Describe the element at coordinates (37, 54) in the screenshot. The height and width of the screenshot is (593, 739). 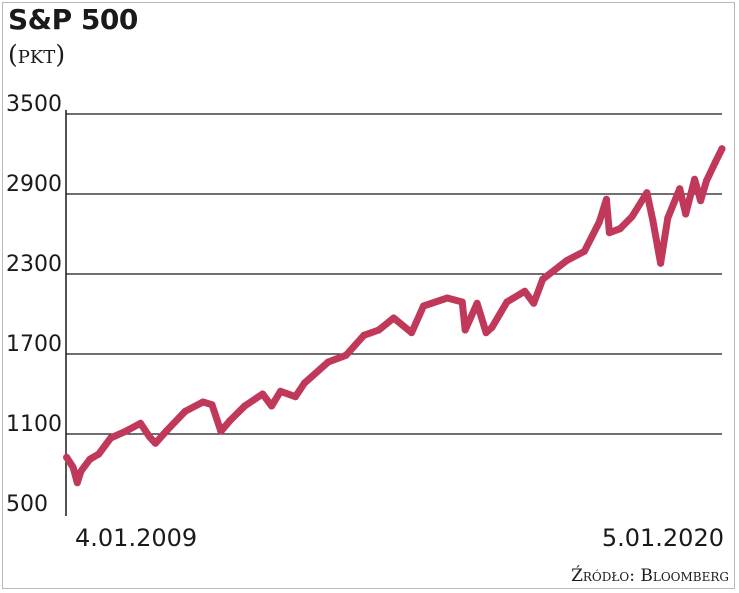
I see `chart-subtitle: (pkt)` at that location.